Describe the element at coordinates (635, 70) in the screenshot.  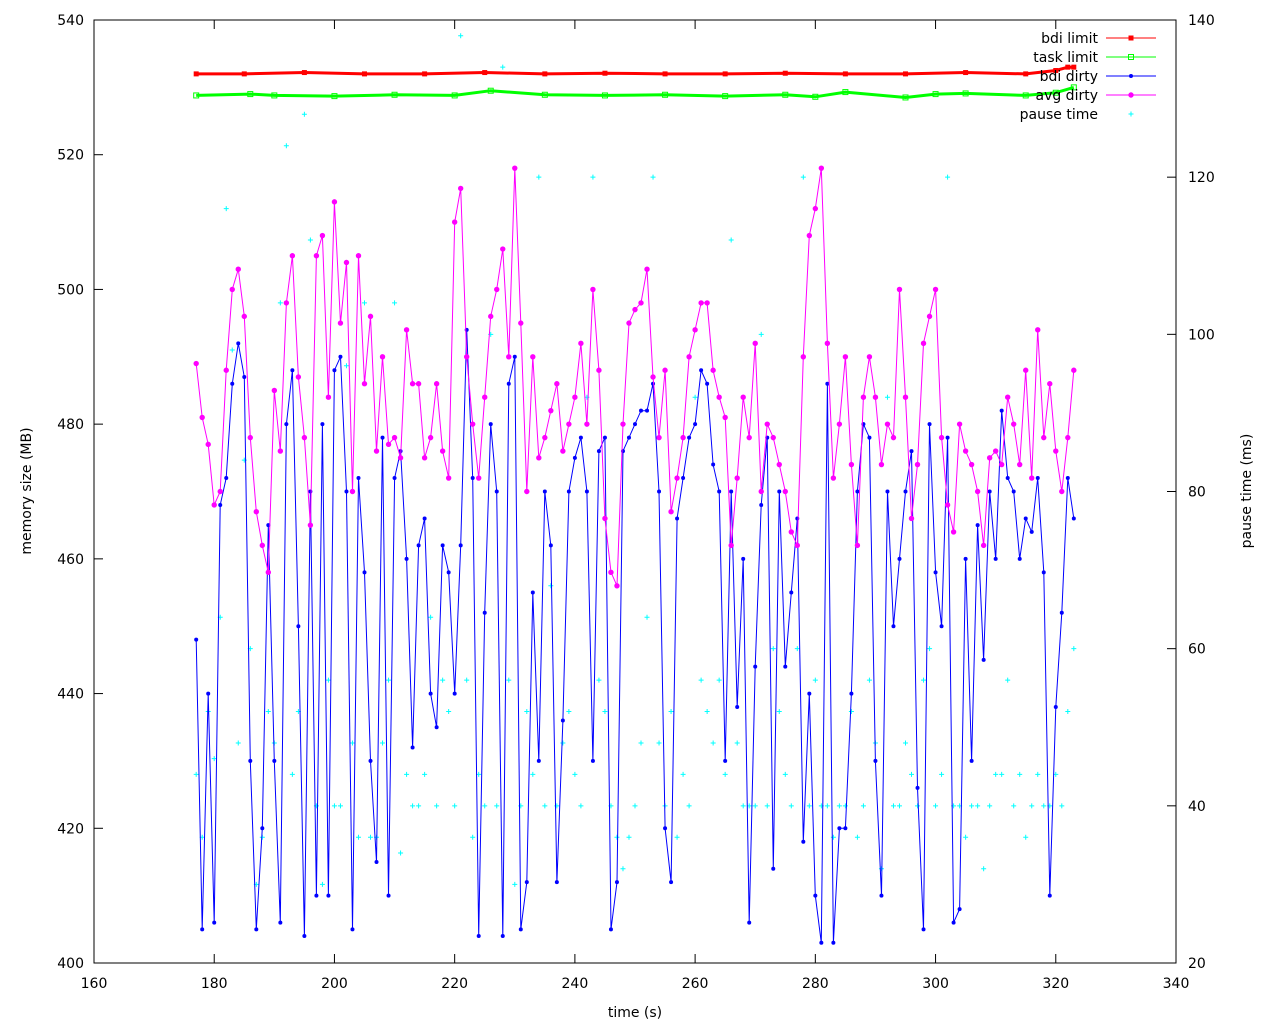
I see `series-line-bdi-limit` at that location.